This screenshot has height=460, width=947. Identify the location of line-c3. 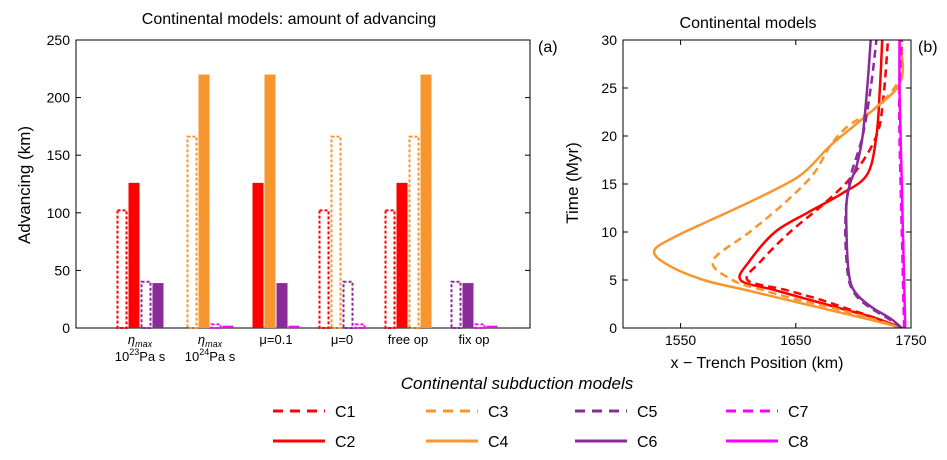
(807, 184).